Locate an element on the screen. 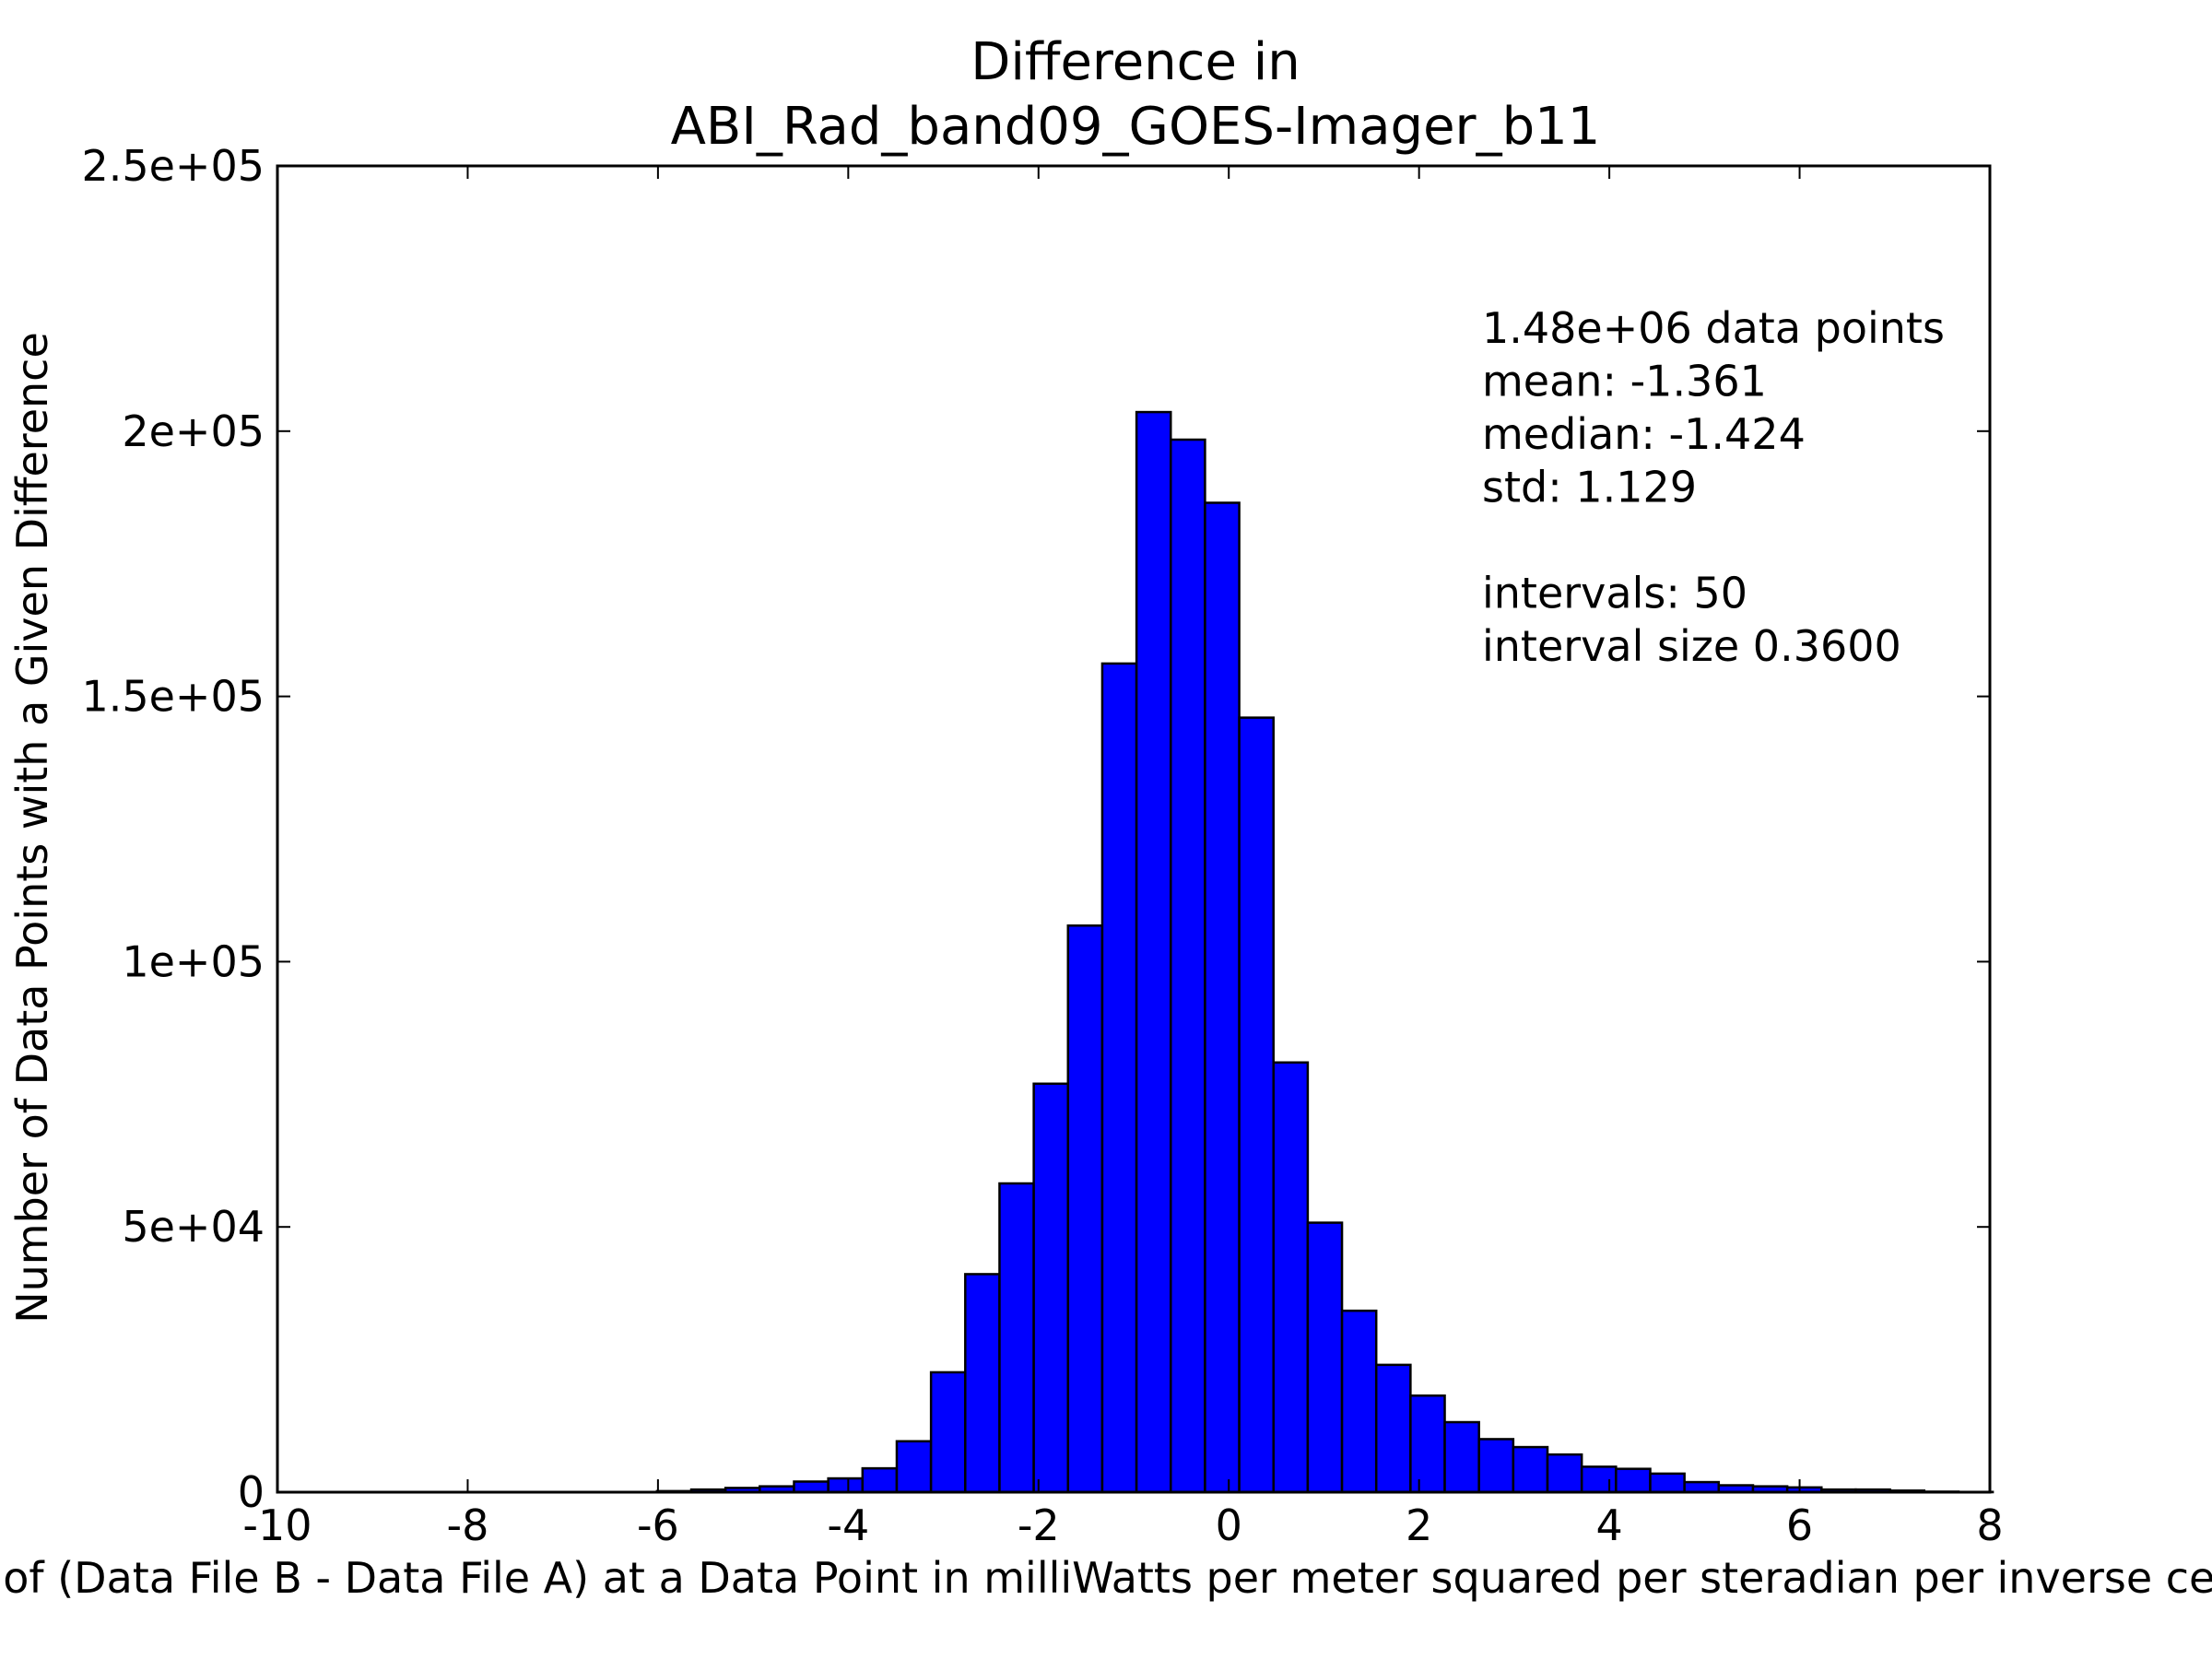 Image resolution: width=2212 pixels, height=1659 pixels. y-tick-label: 2e+05 is located at coordinates (193, 431).